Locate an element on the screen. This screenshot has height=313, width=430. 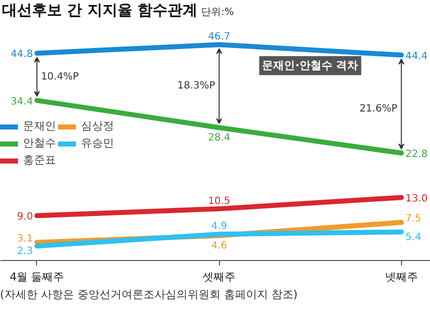
annotation: 10.4%P is located at coordinates (59, 76).